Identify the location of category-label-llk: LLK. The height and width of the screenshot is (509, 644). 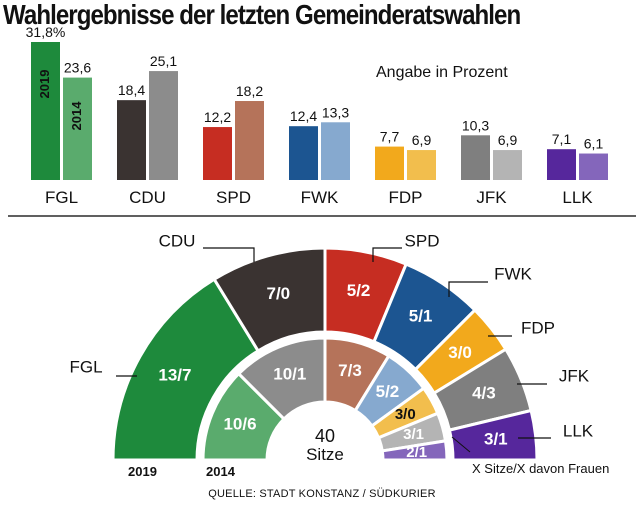
(577, 197).